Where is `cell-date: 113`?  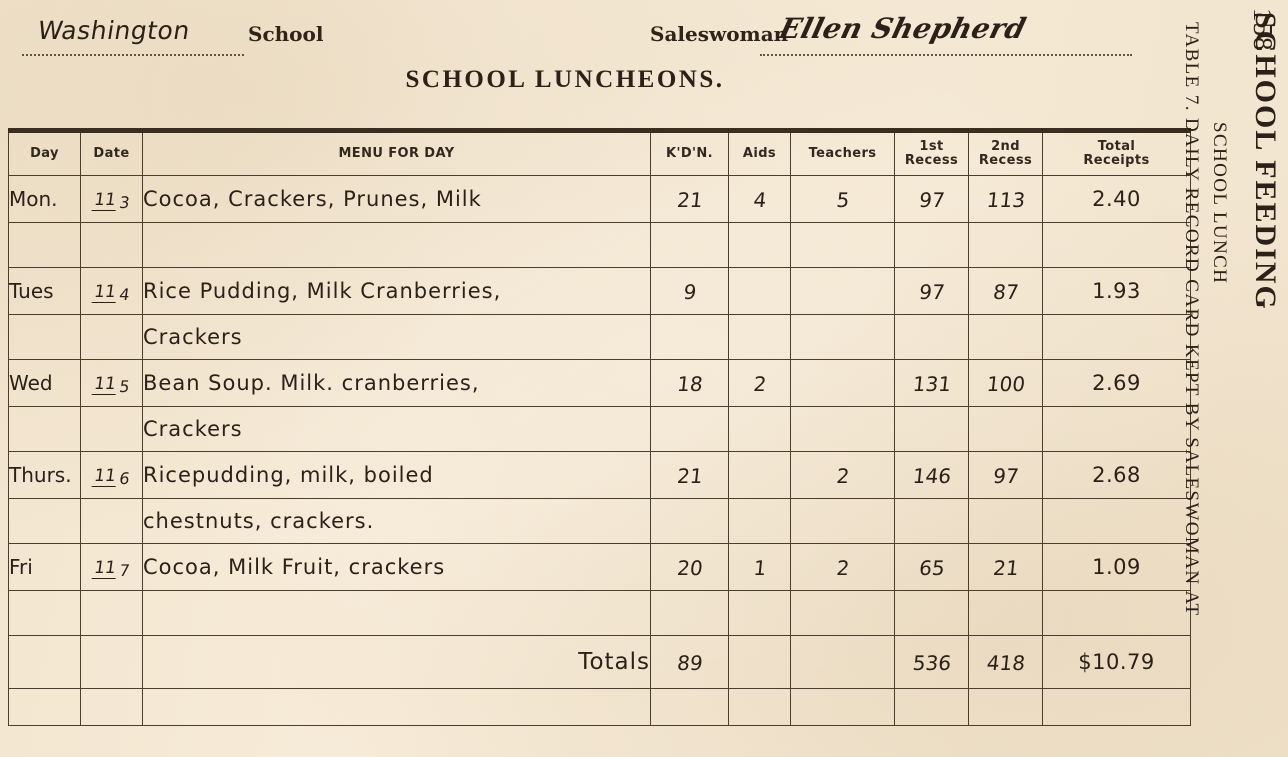 cell-date: 113 is located at coordinates (111, 199).